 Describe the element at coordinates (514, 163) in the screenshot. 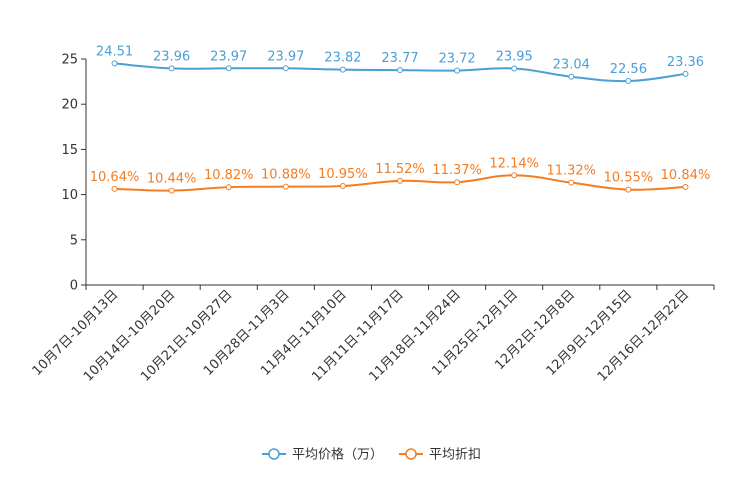

I see `data-label: 12.14%` at that location.